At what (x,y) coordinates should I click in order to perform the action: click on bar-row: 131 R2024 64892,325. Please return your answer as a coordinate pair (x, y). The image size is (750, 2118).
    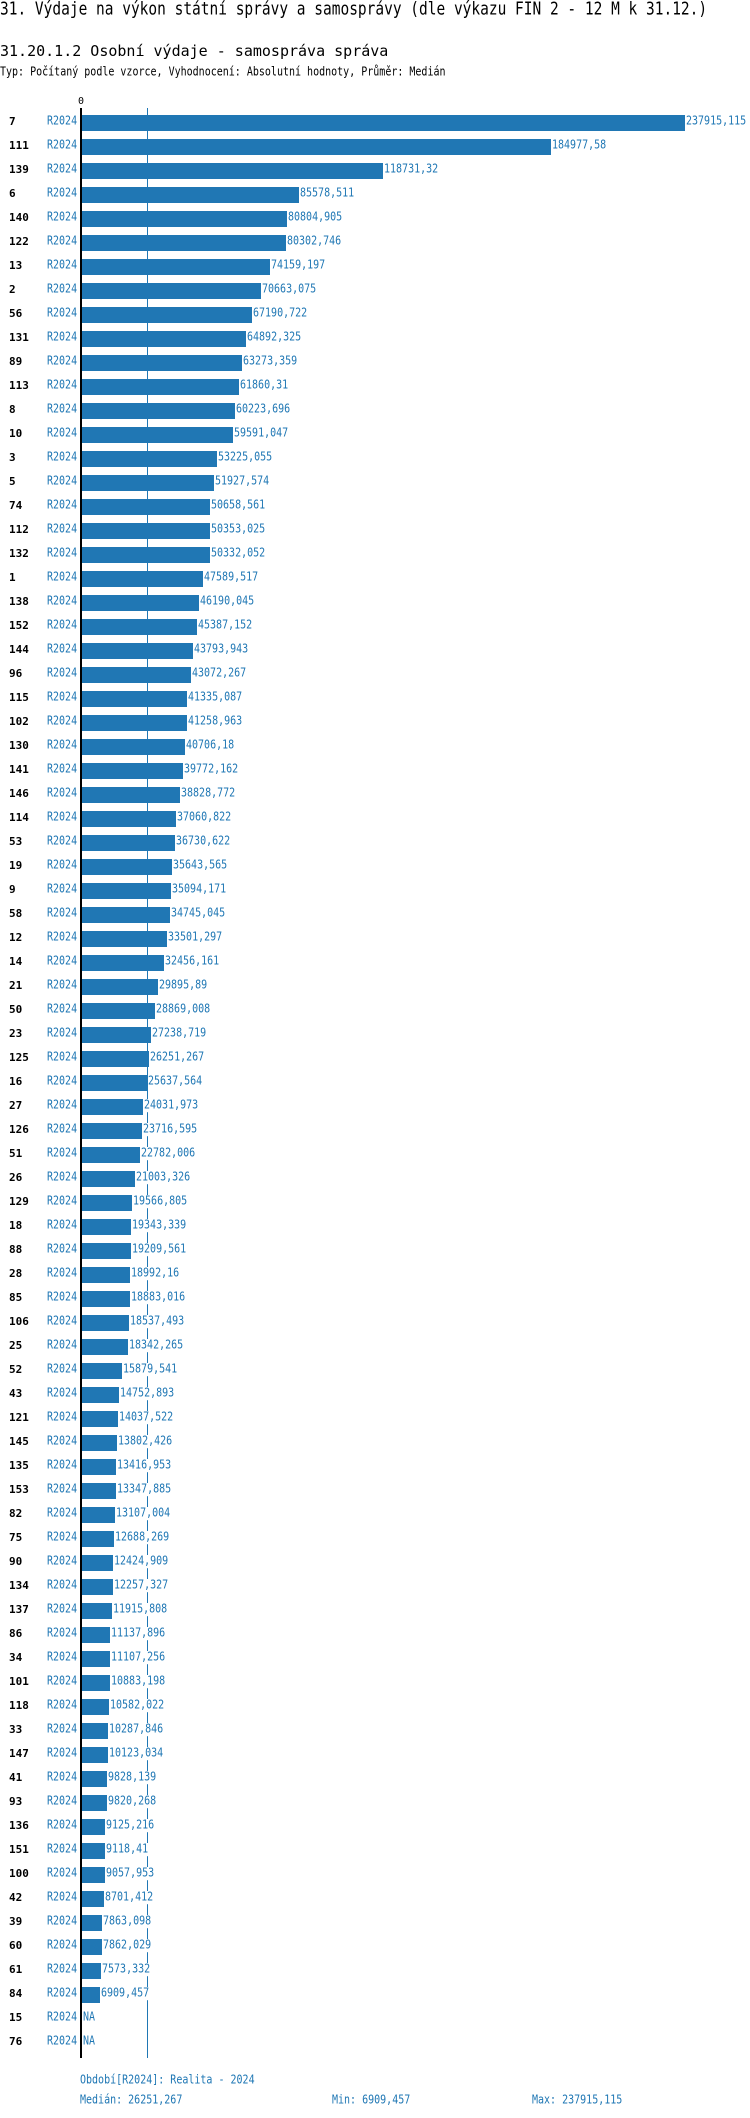
    Looking at the image, I should click on (375, 339).